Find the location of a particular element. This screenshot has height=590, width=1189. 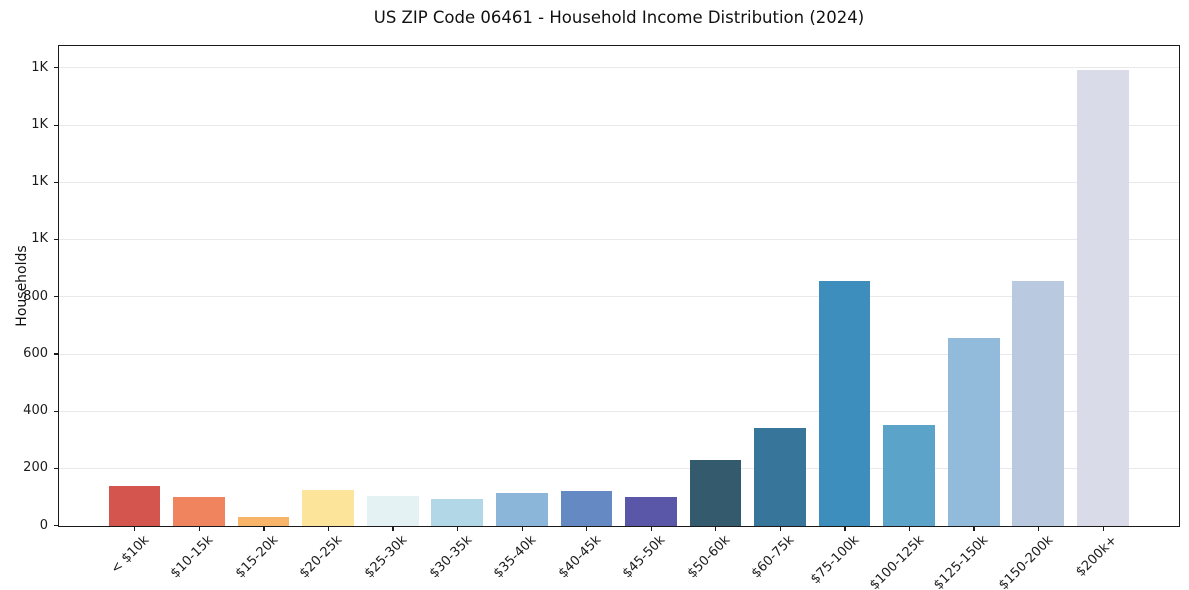

bar-2025k is located at coordinates (328, 507).